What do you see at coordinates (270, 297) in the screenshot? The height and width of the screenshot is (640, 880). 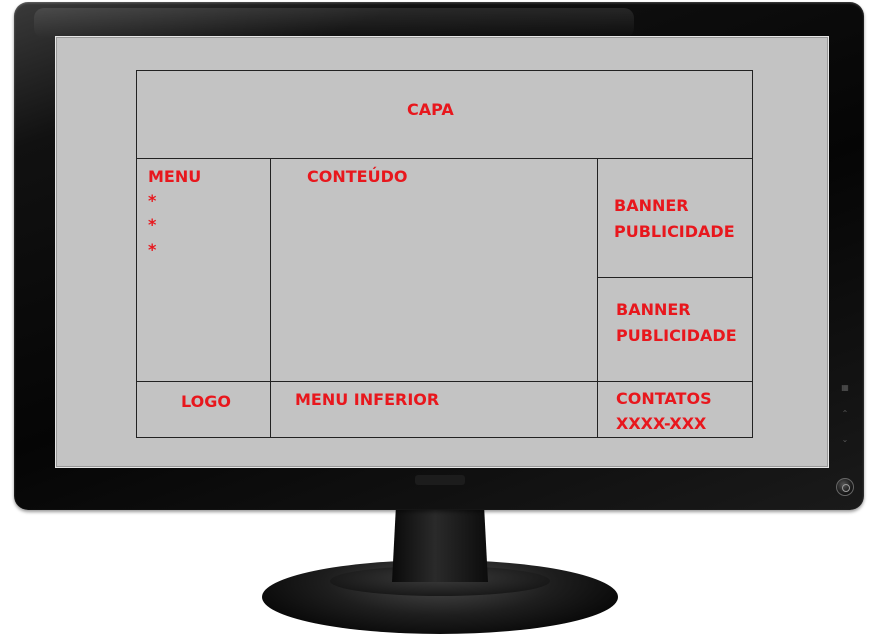 I see `menu-content-divider` at bounding box center [270, 297].